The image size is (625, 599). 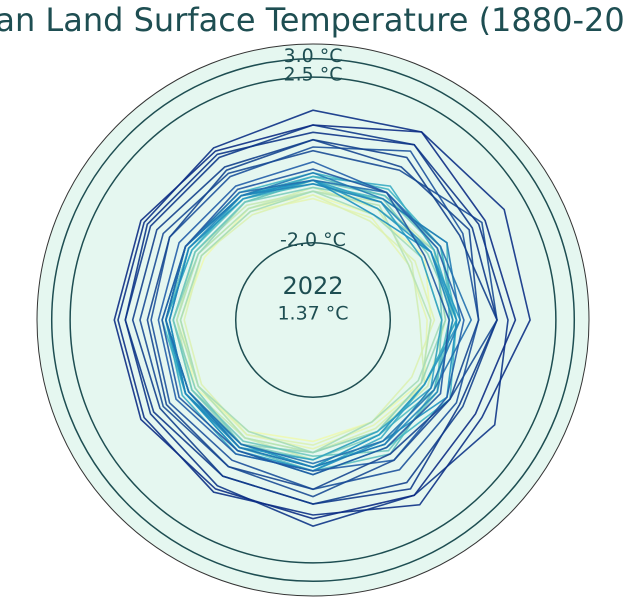 What do you see at coordinates (312, 286) in the screenshot?
I see `center-year: 2022` at bounding box center [312, 286].